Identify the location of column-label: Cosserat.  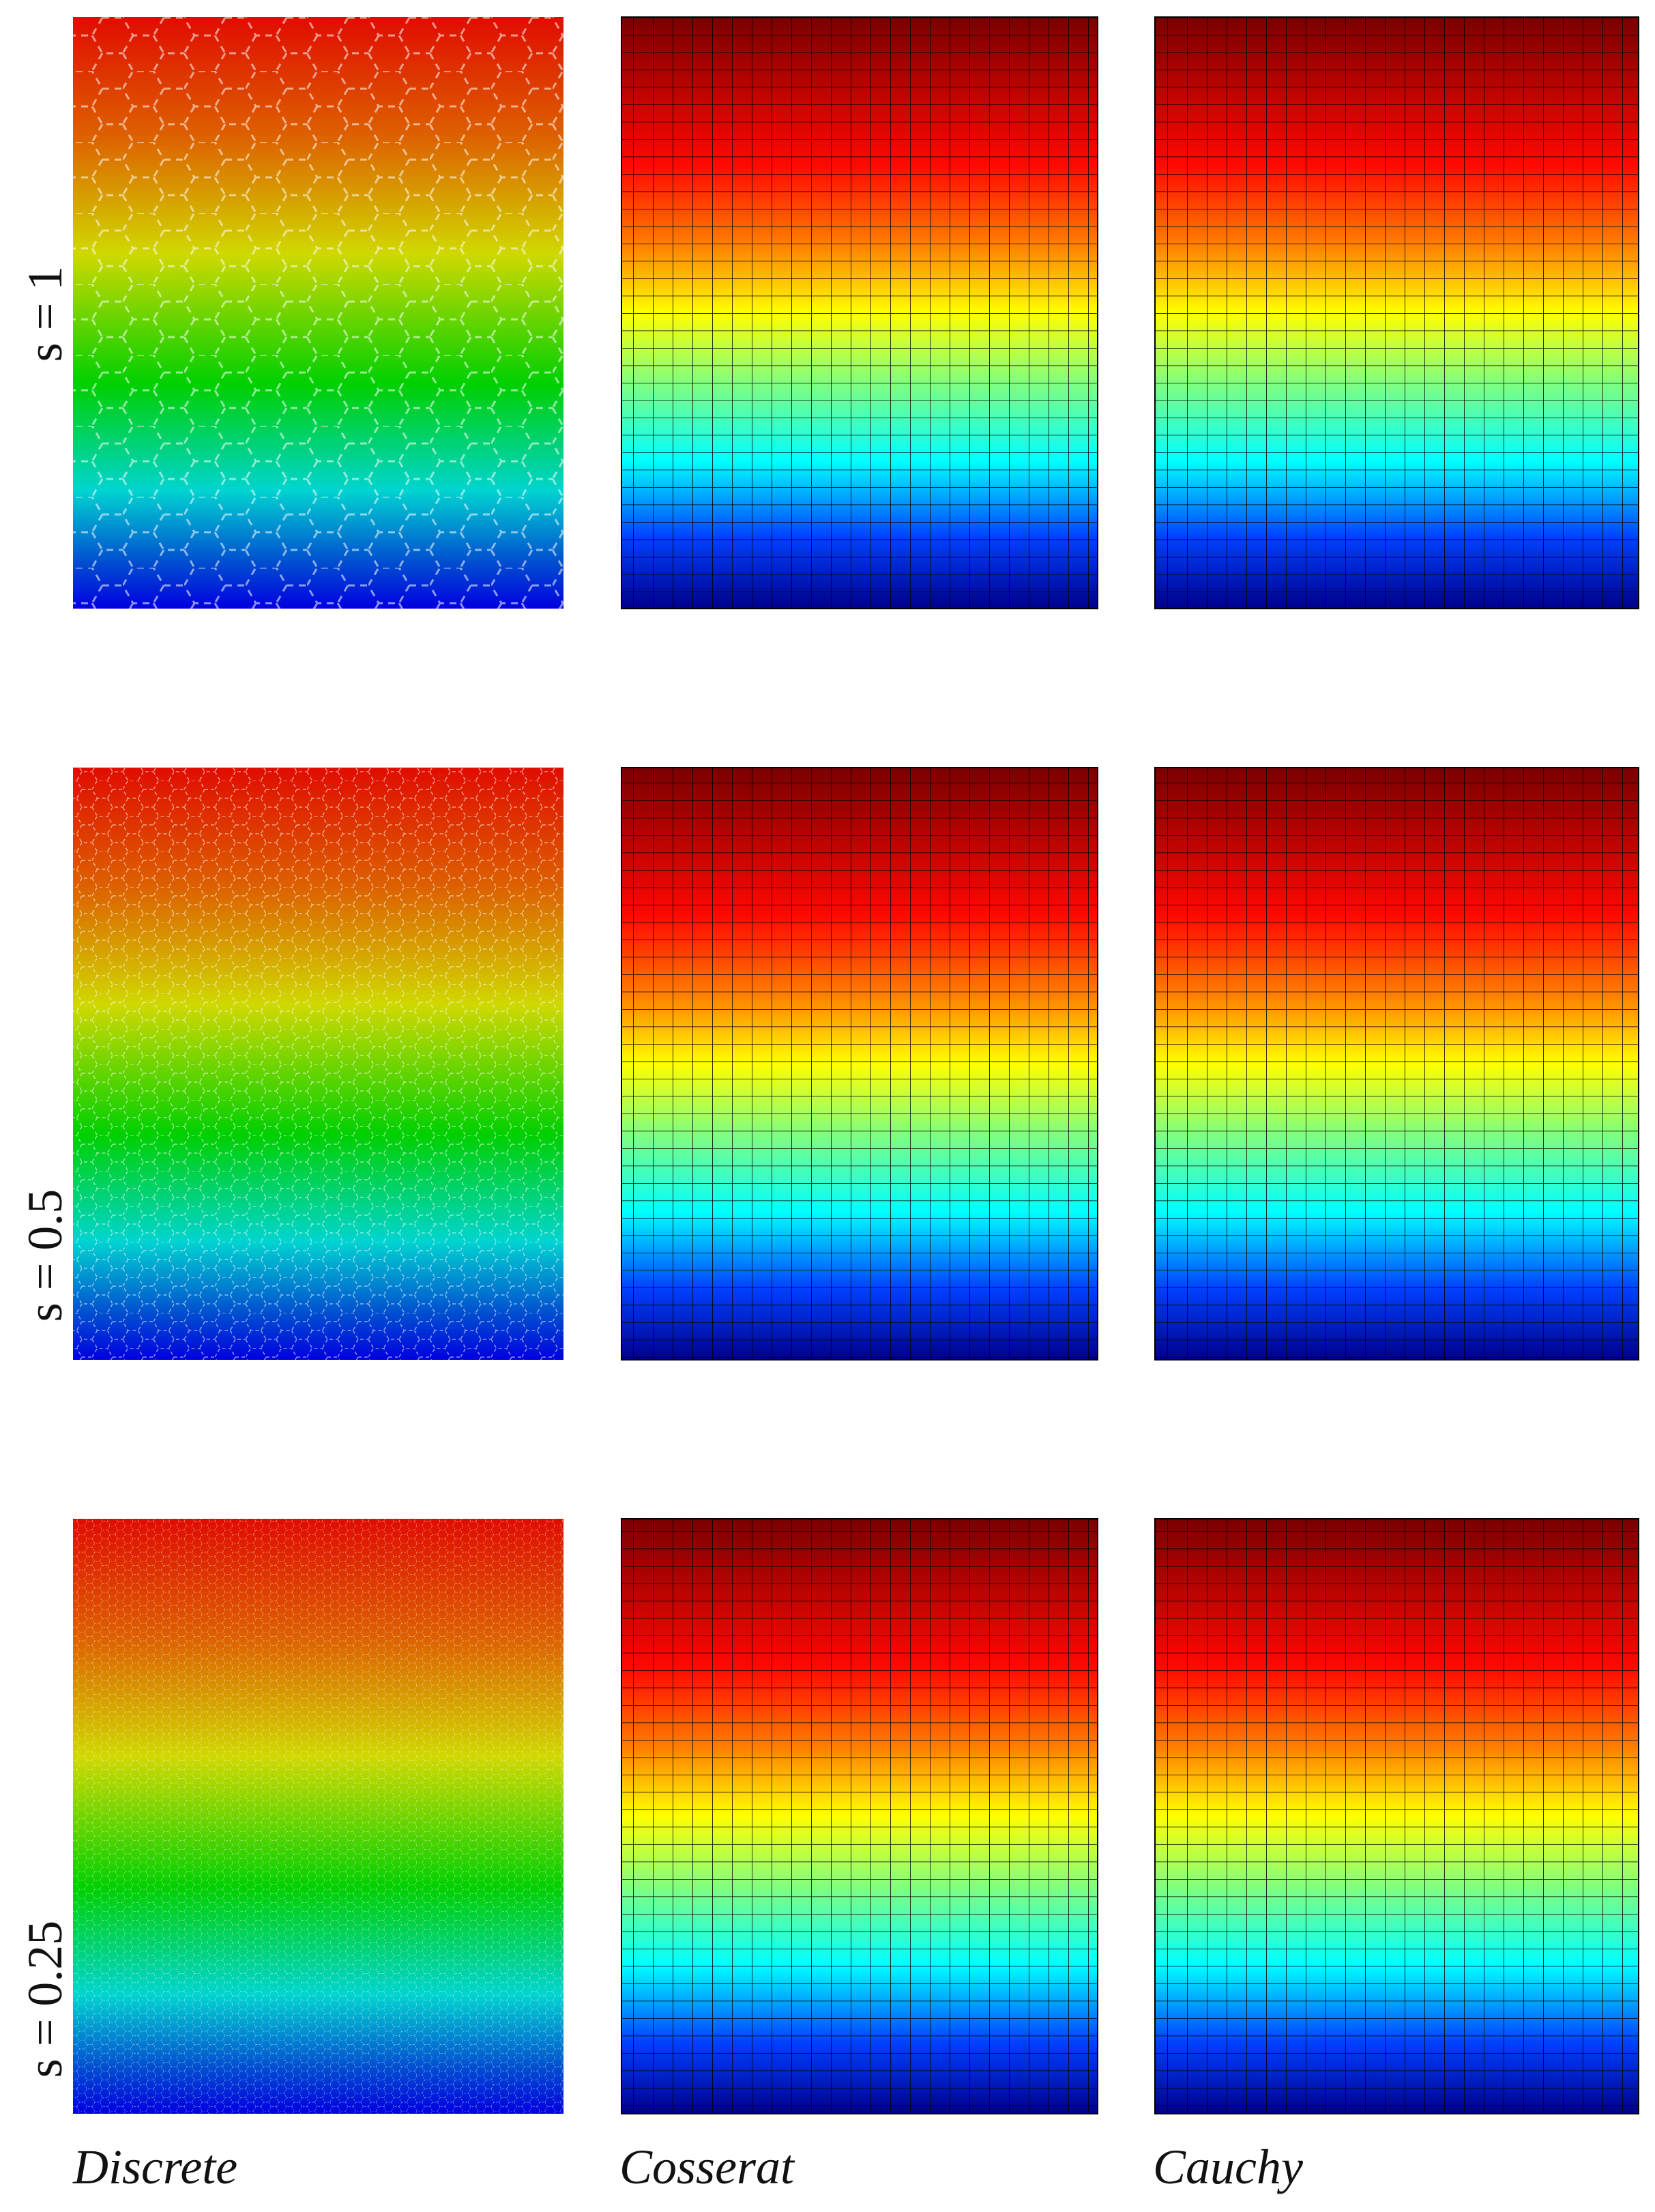
(707, 2167).